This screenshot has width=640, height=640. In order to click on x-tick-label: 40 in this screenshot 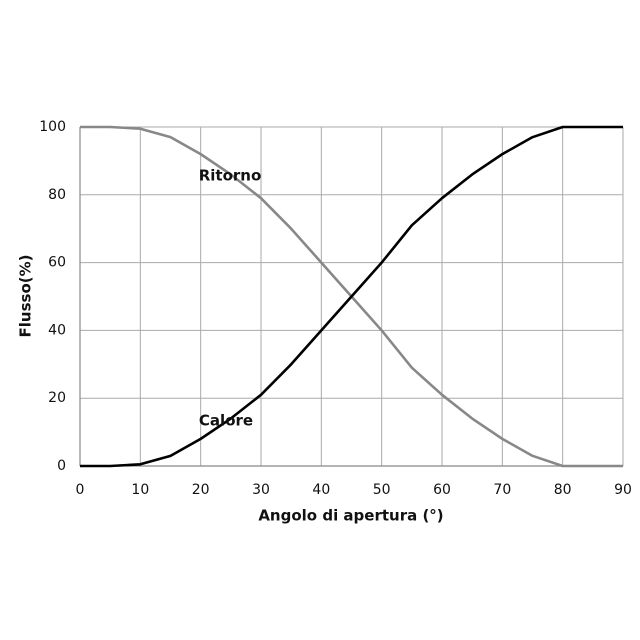, I will do `click(321, 490)`.